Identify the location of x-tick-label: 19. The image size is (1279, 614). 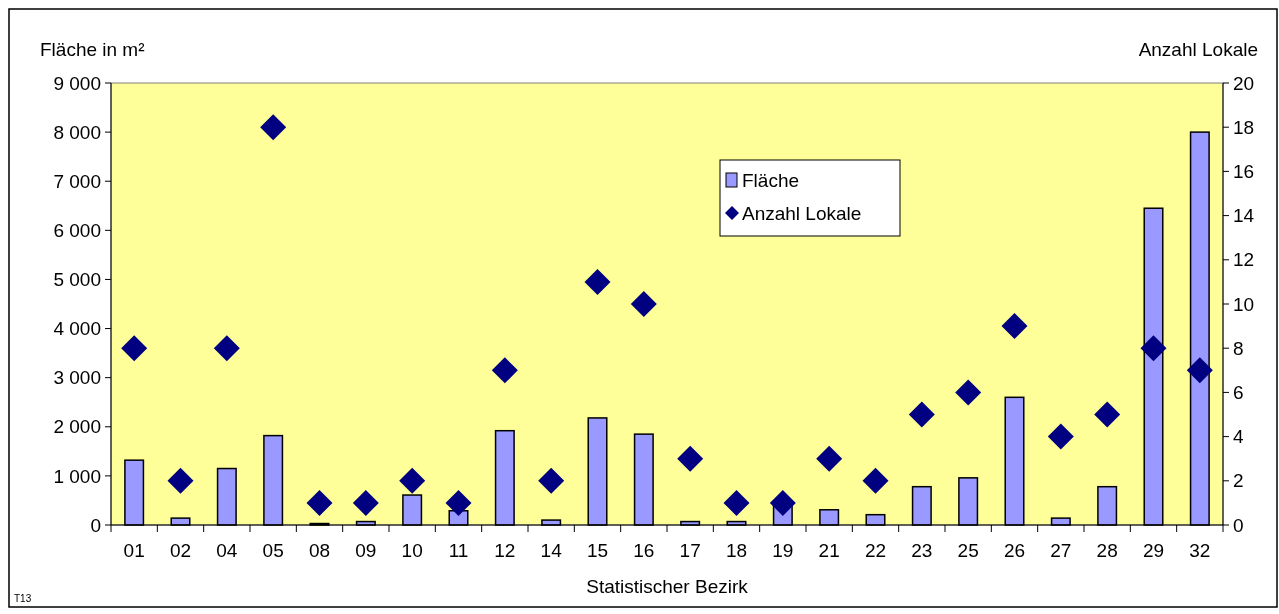
(783, 550).